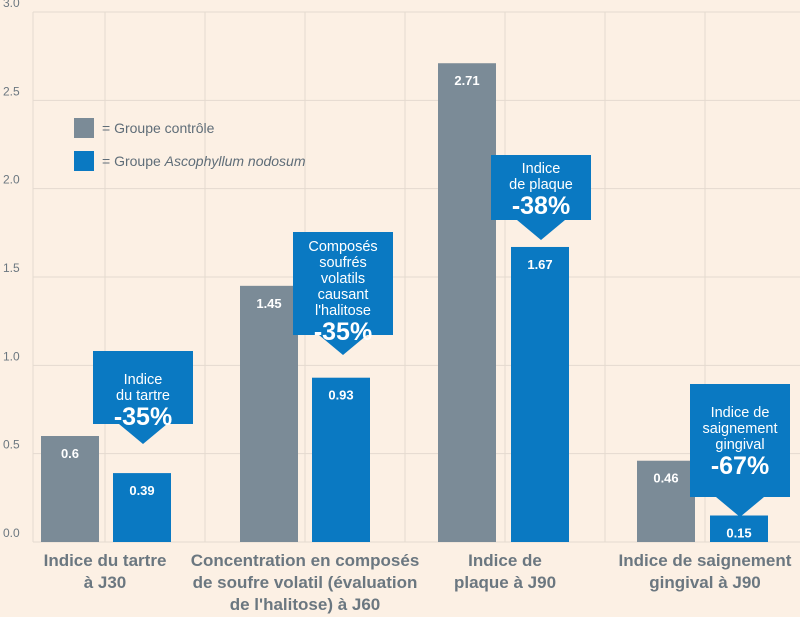 This screenshot has width=800, height=617. Describe the element at coordinates (11, 356) in the screenshot. I see `y-tick-label: 1.0` at that location.